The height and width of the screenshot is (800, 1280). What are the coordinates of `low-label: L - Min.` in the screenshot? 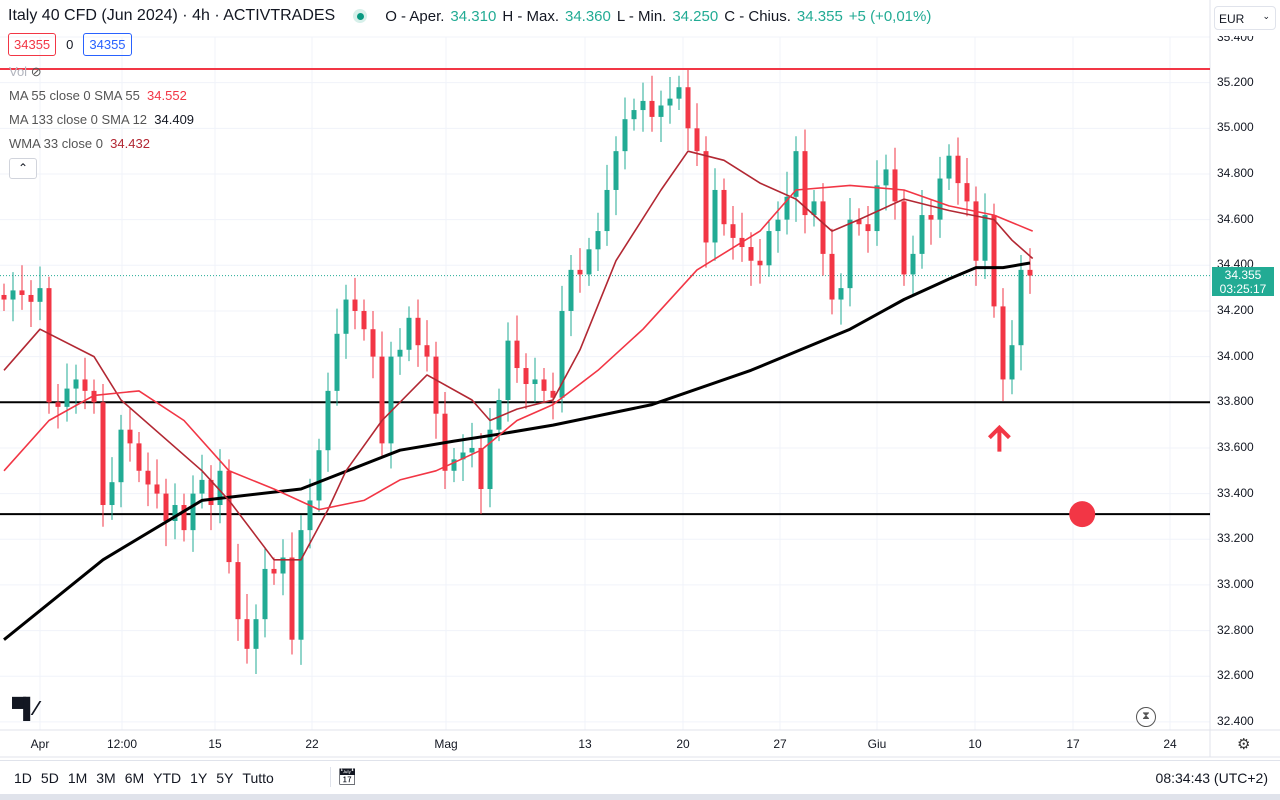 It's located at (641, 16).